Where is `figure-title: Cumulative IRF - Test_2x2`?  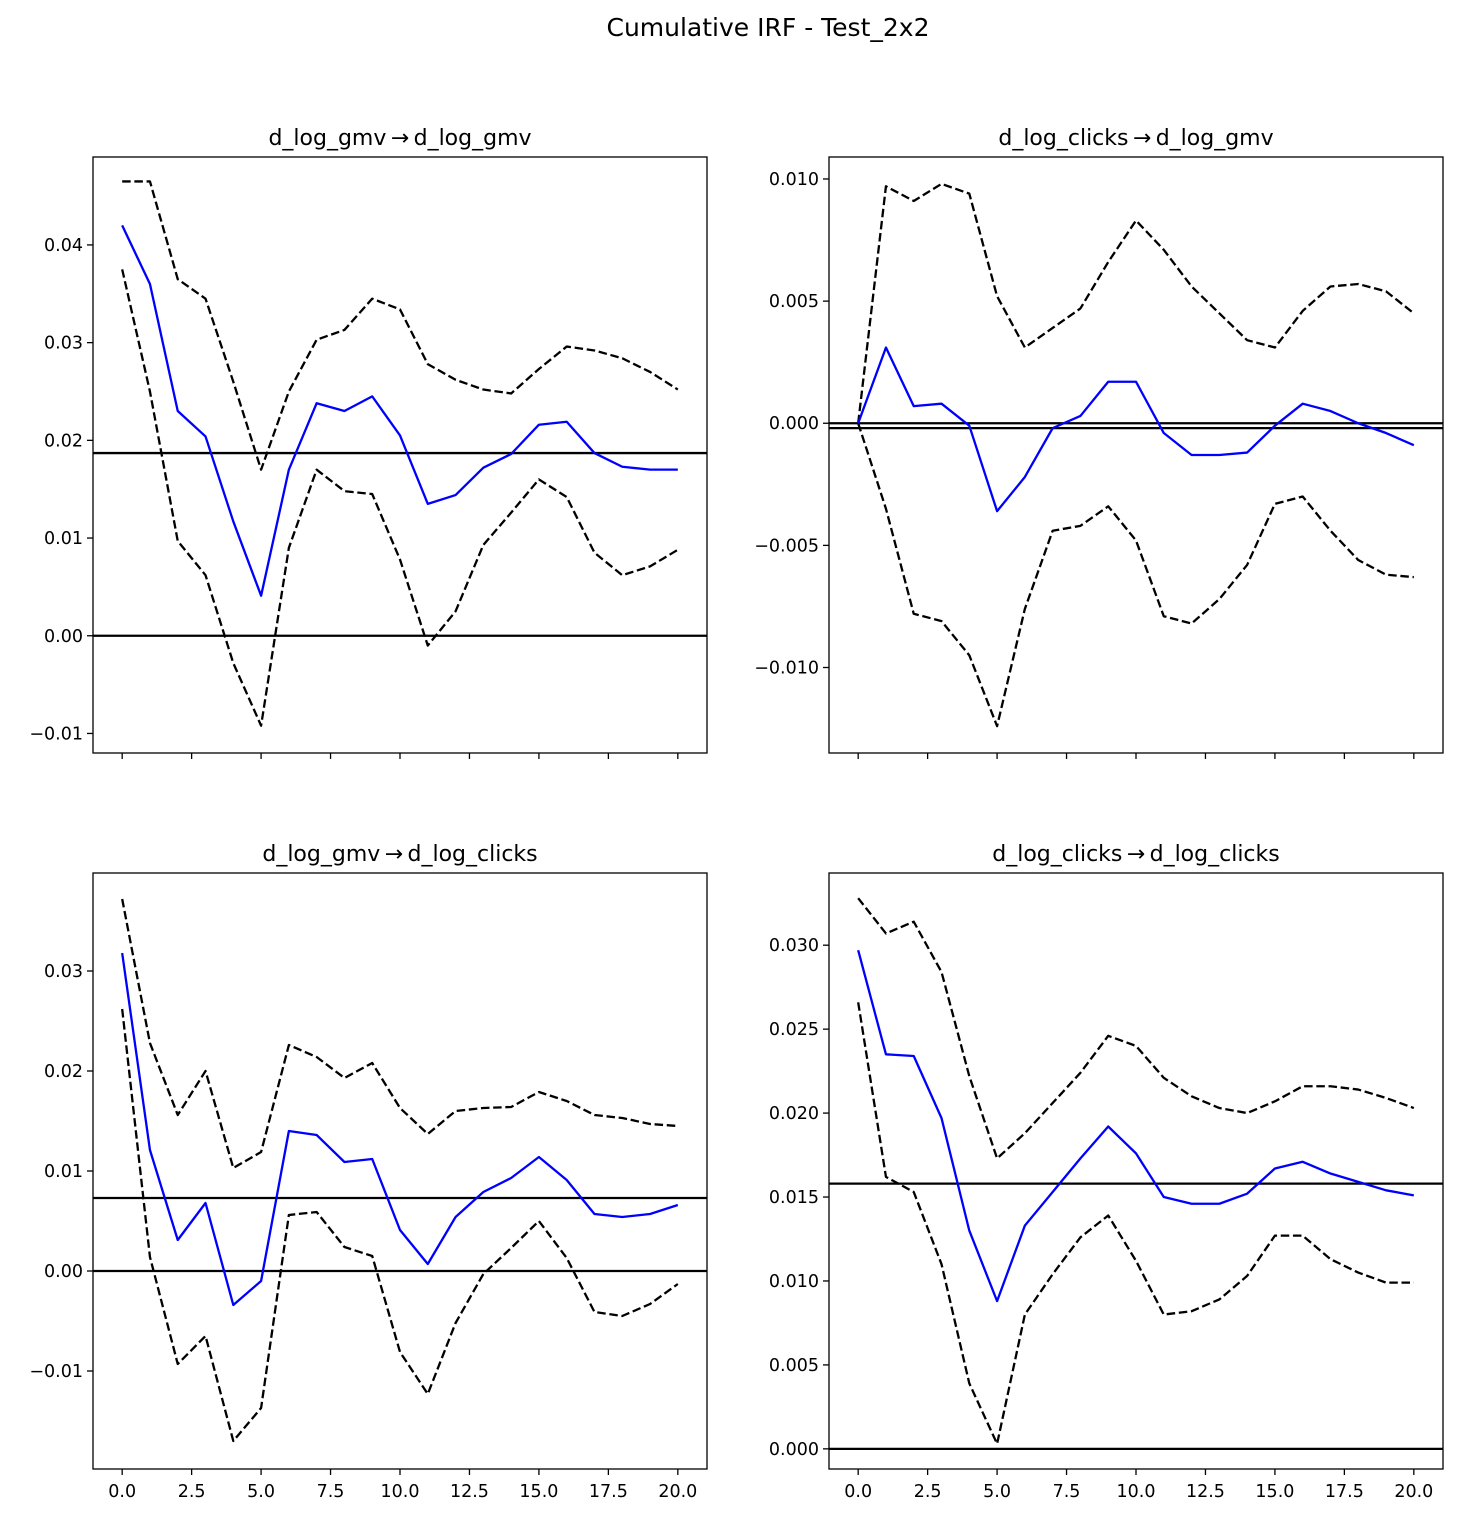
figure-title: Cumulative IRF - Test_2x2 is located at coordinates (767, 27).